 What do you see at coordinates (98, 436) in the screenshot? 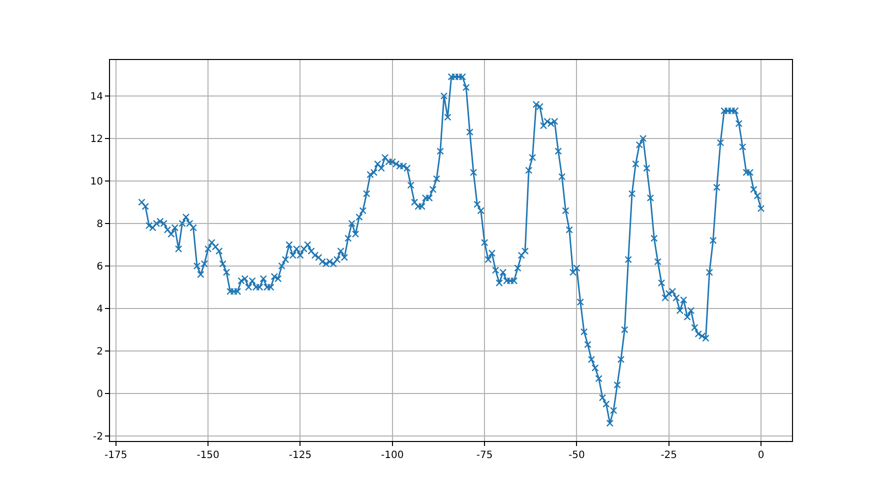
I see `y-tick-label: -2` at bounding box center [98, 436].